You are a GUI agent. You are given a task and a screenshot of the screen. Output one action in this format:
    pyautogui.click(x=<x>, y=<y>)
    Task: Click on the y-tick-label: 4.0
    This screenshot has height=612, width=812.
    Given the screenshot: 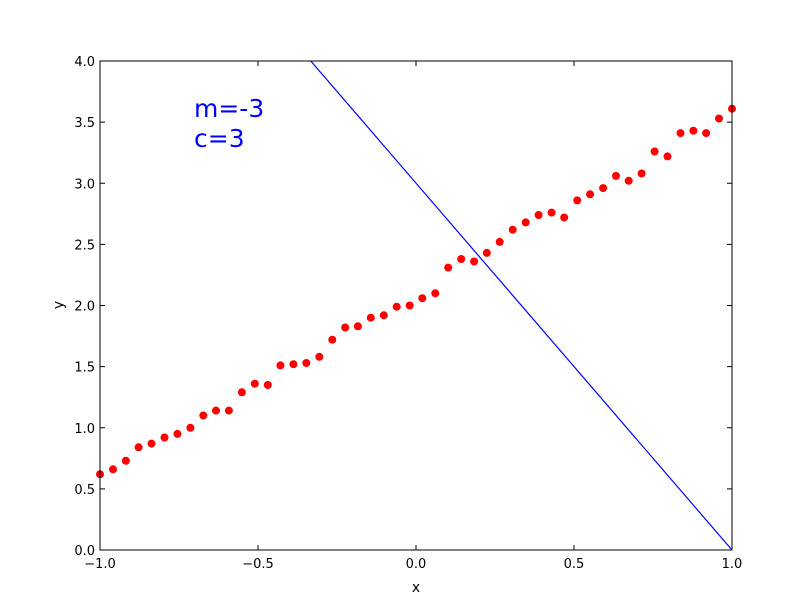 What is the action you would take?
    pyautogui.click(x=84, y=62)
    